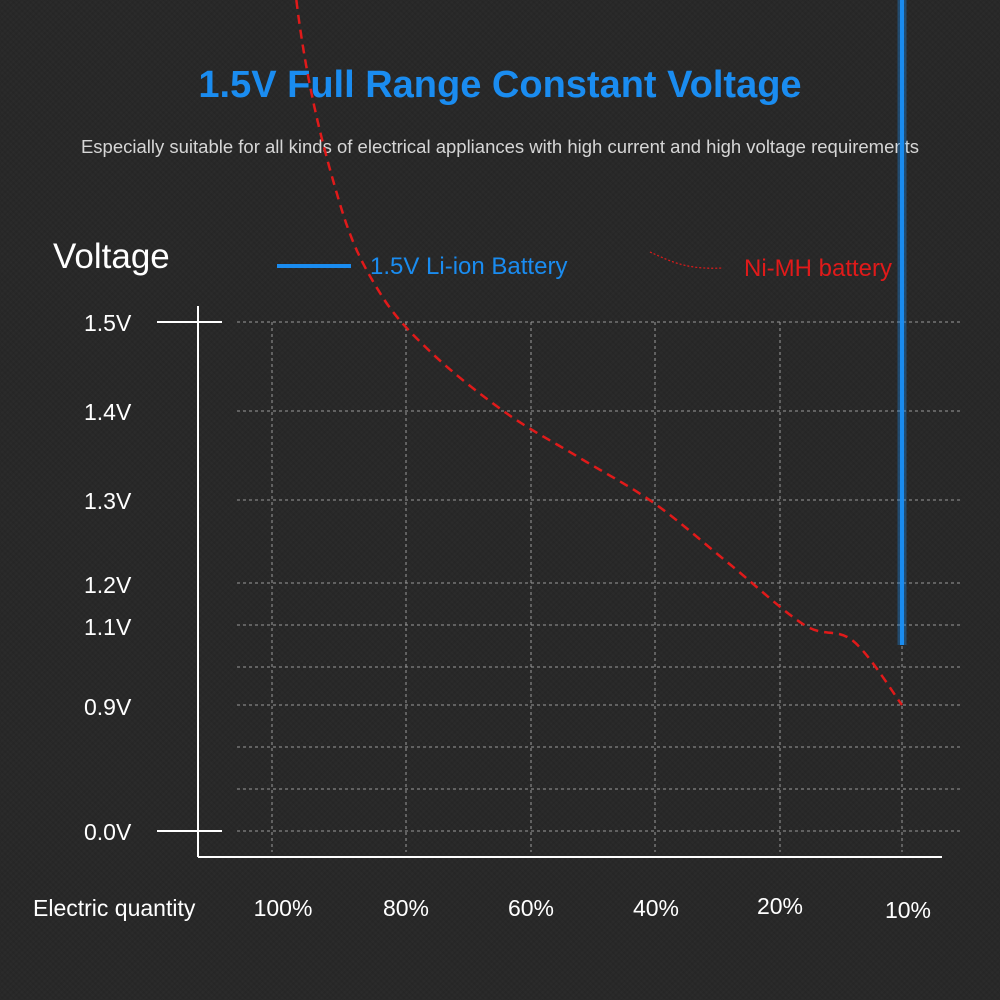 The height and width of the screenshot is (1000, 1000). I want to click on y-tick-labels: 1.5V 1.4V 1.3V 1.2V 1.1V 0.9V 0.0V, so click(108, 577).